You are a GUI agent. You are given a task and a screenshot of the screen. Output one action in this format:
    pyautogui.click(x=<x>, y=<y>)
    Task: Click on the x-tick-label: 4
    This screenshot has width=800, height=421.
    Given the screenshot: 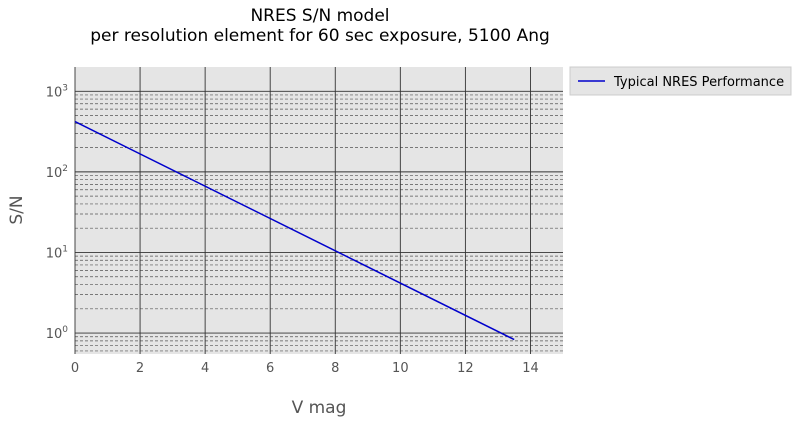 What is the action you would take?
    pyautogui.click(x=205, y=368)
    